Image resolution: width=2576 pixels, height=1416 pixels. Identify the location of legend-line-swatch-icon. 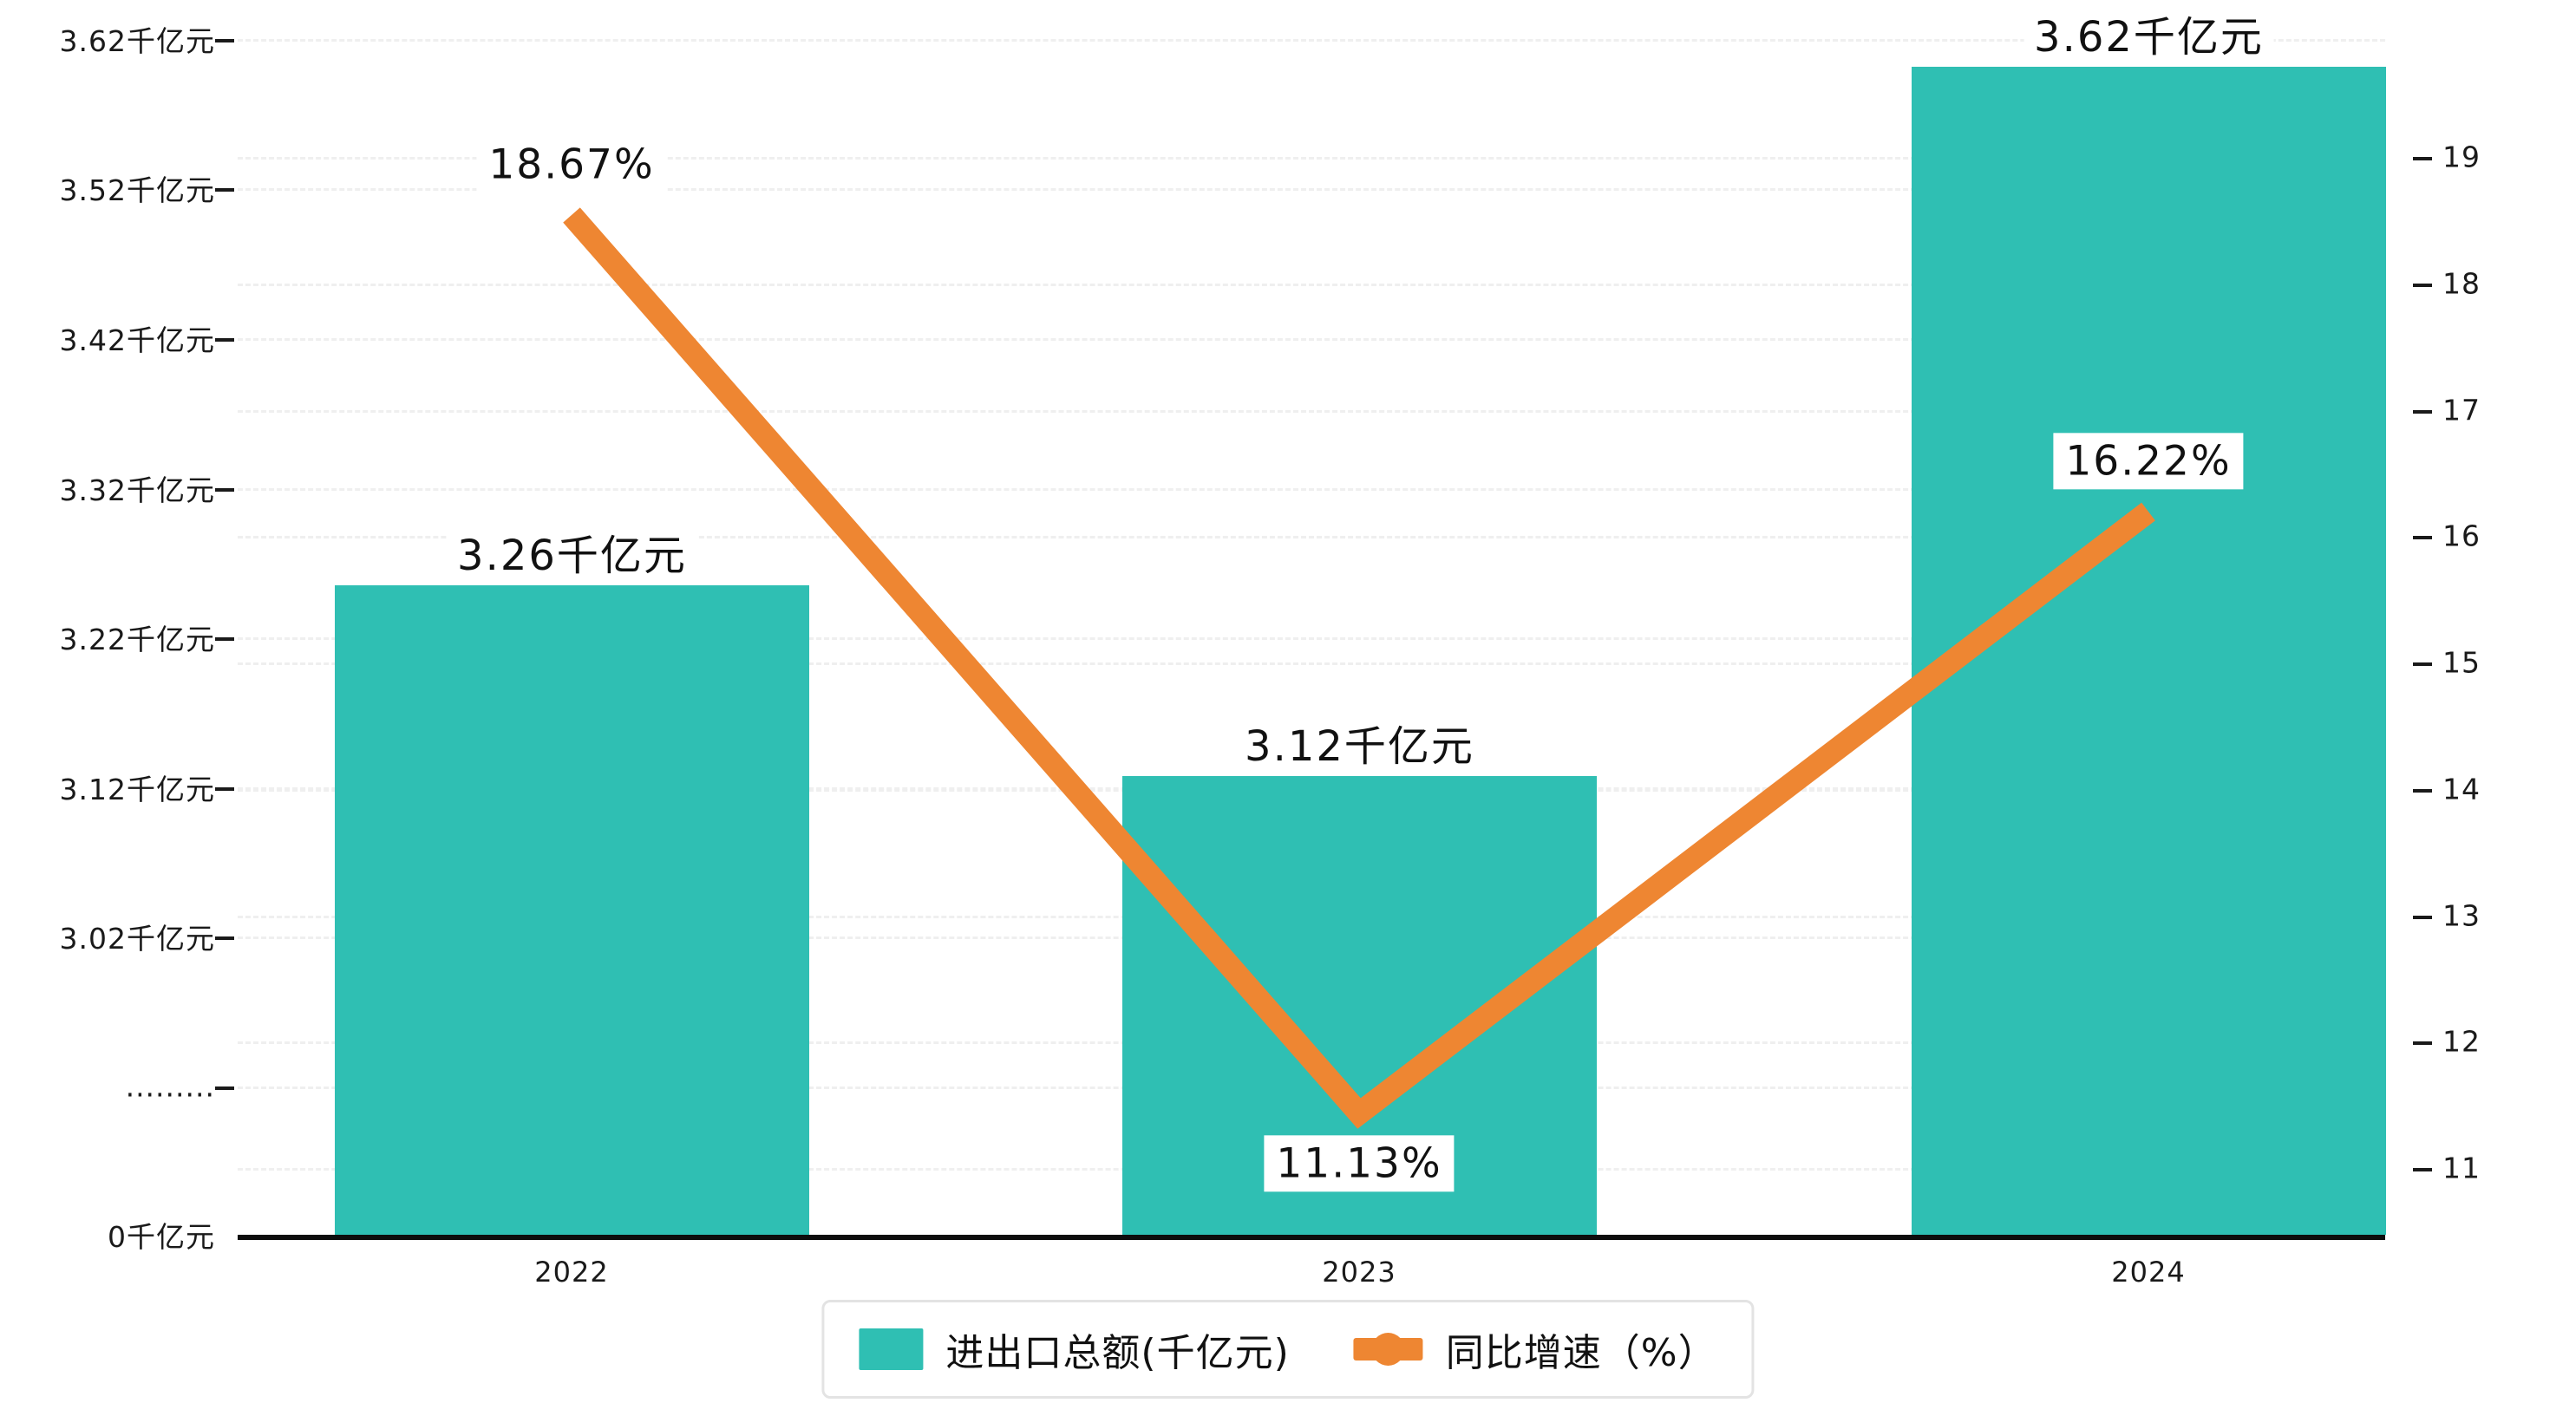
(1388, 1349).